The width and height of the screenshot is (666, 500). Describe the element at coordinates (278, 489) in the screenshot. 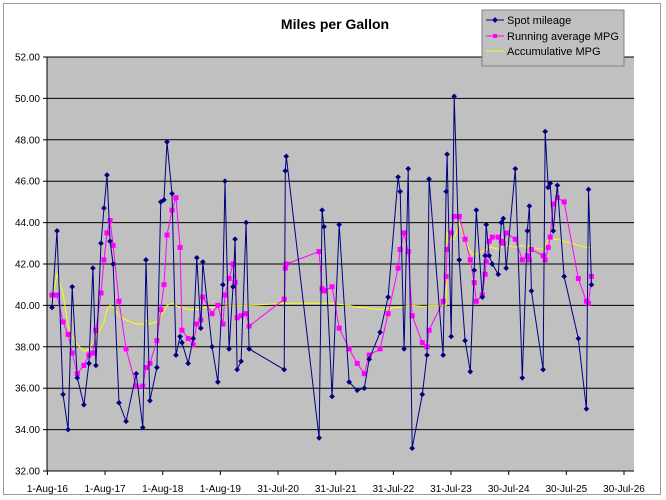

I see `x-tick-label: 31-Jul-20` at that location.